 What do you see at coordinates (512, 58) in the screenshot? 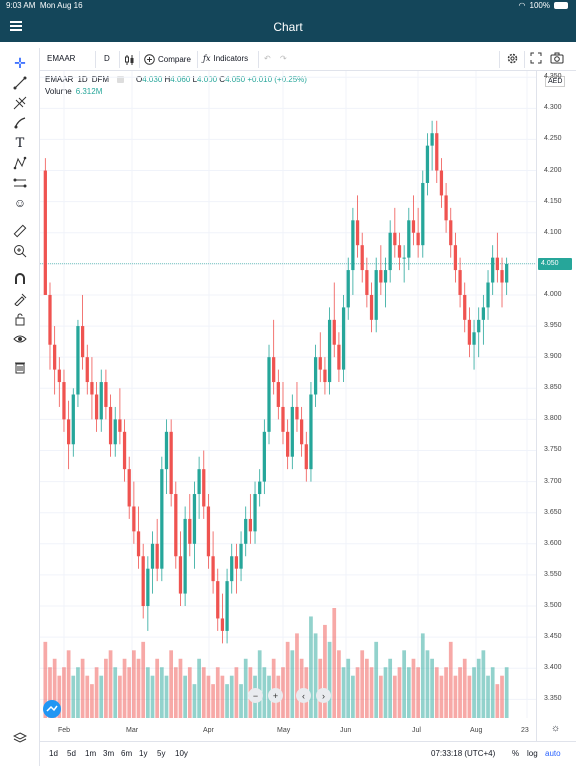
I see `settings-gear-icon` at bounding box center [512, 58].